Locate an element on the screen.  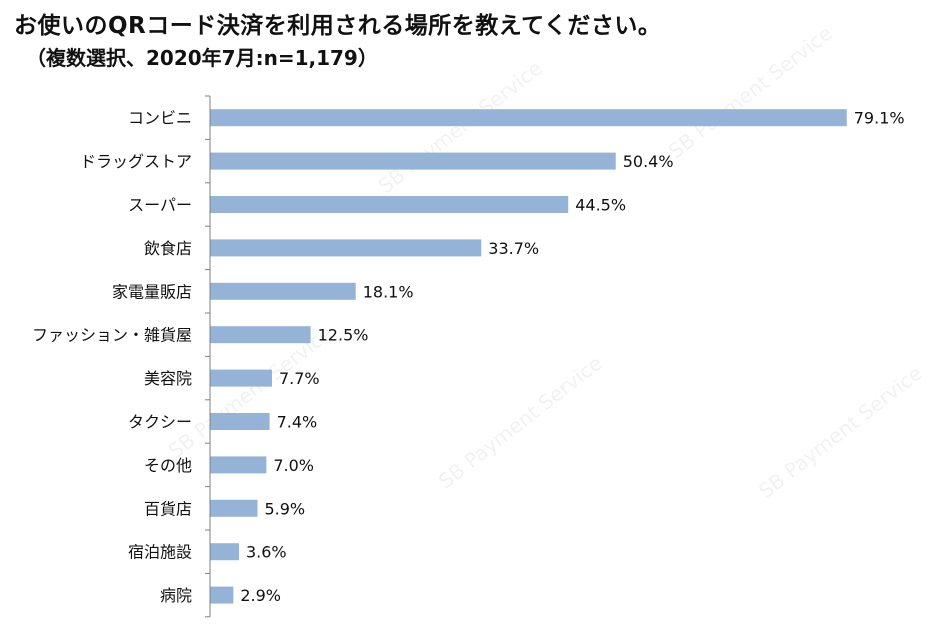
category-label: 病院 is located at coordinates (176, 595).